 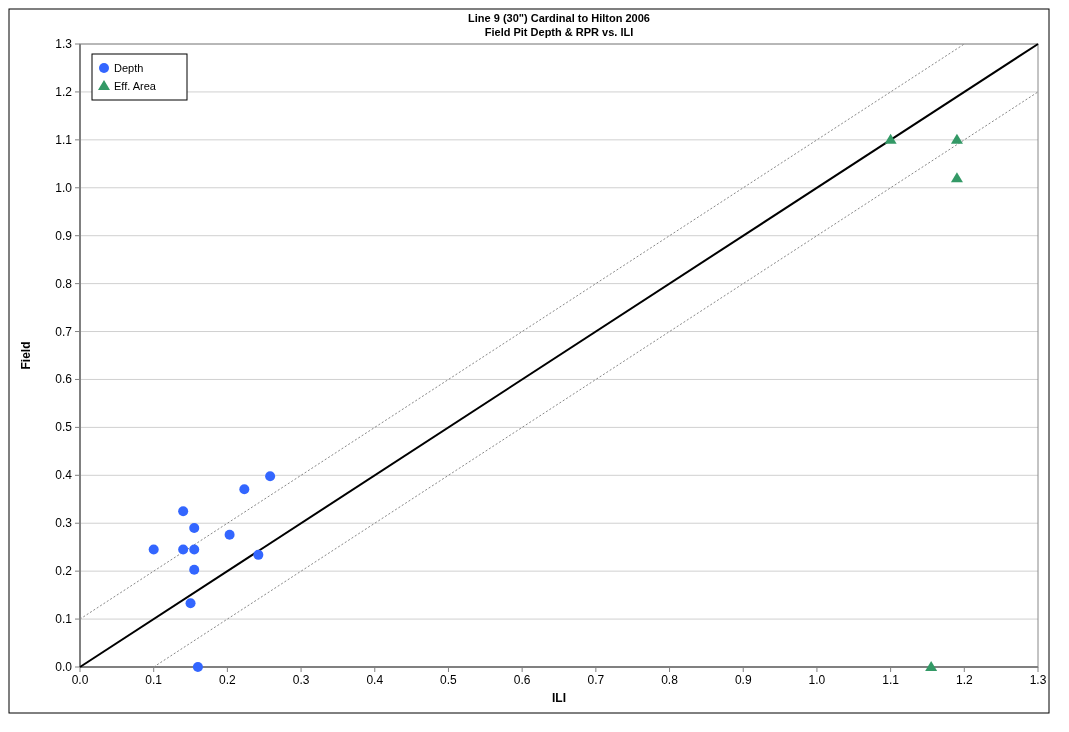 What do you see at coordinates (64, 91) in the screenshot?
I see `y-tick-label: 1.2` at bounding box center [64, 91].